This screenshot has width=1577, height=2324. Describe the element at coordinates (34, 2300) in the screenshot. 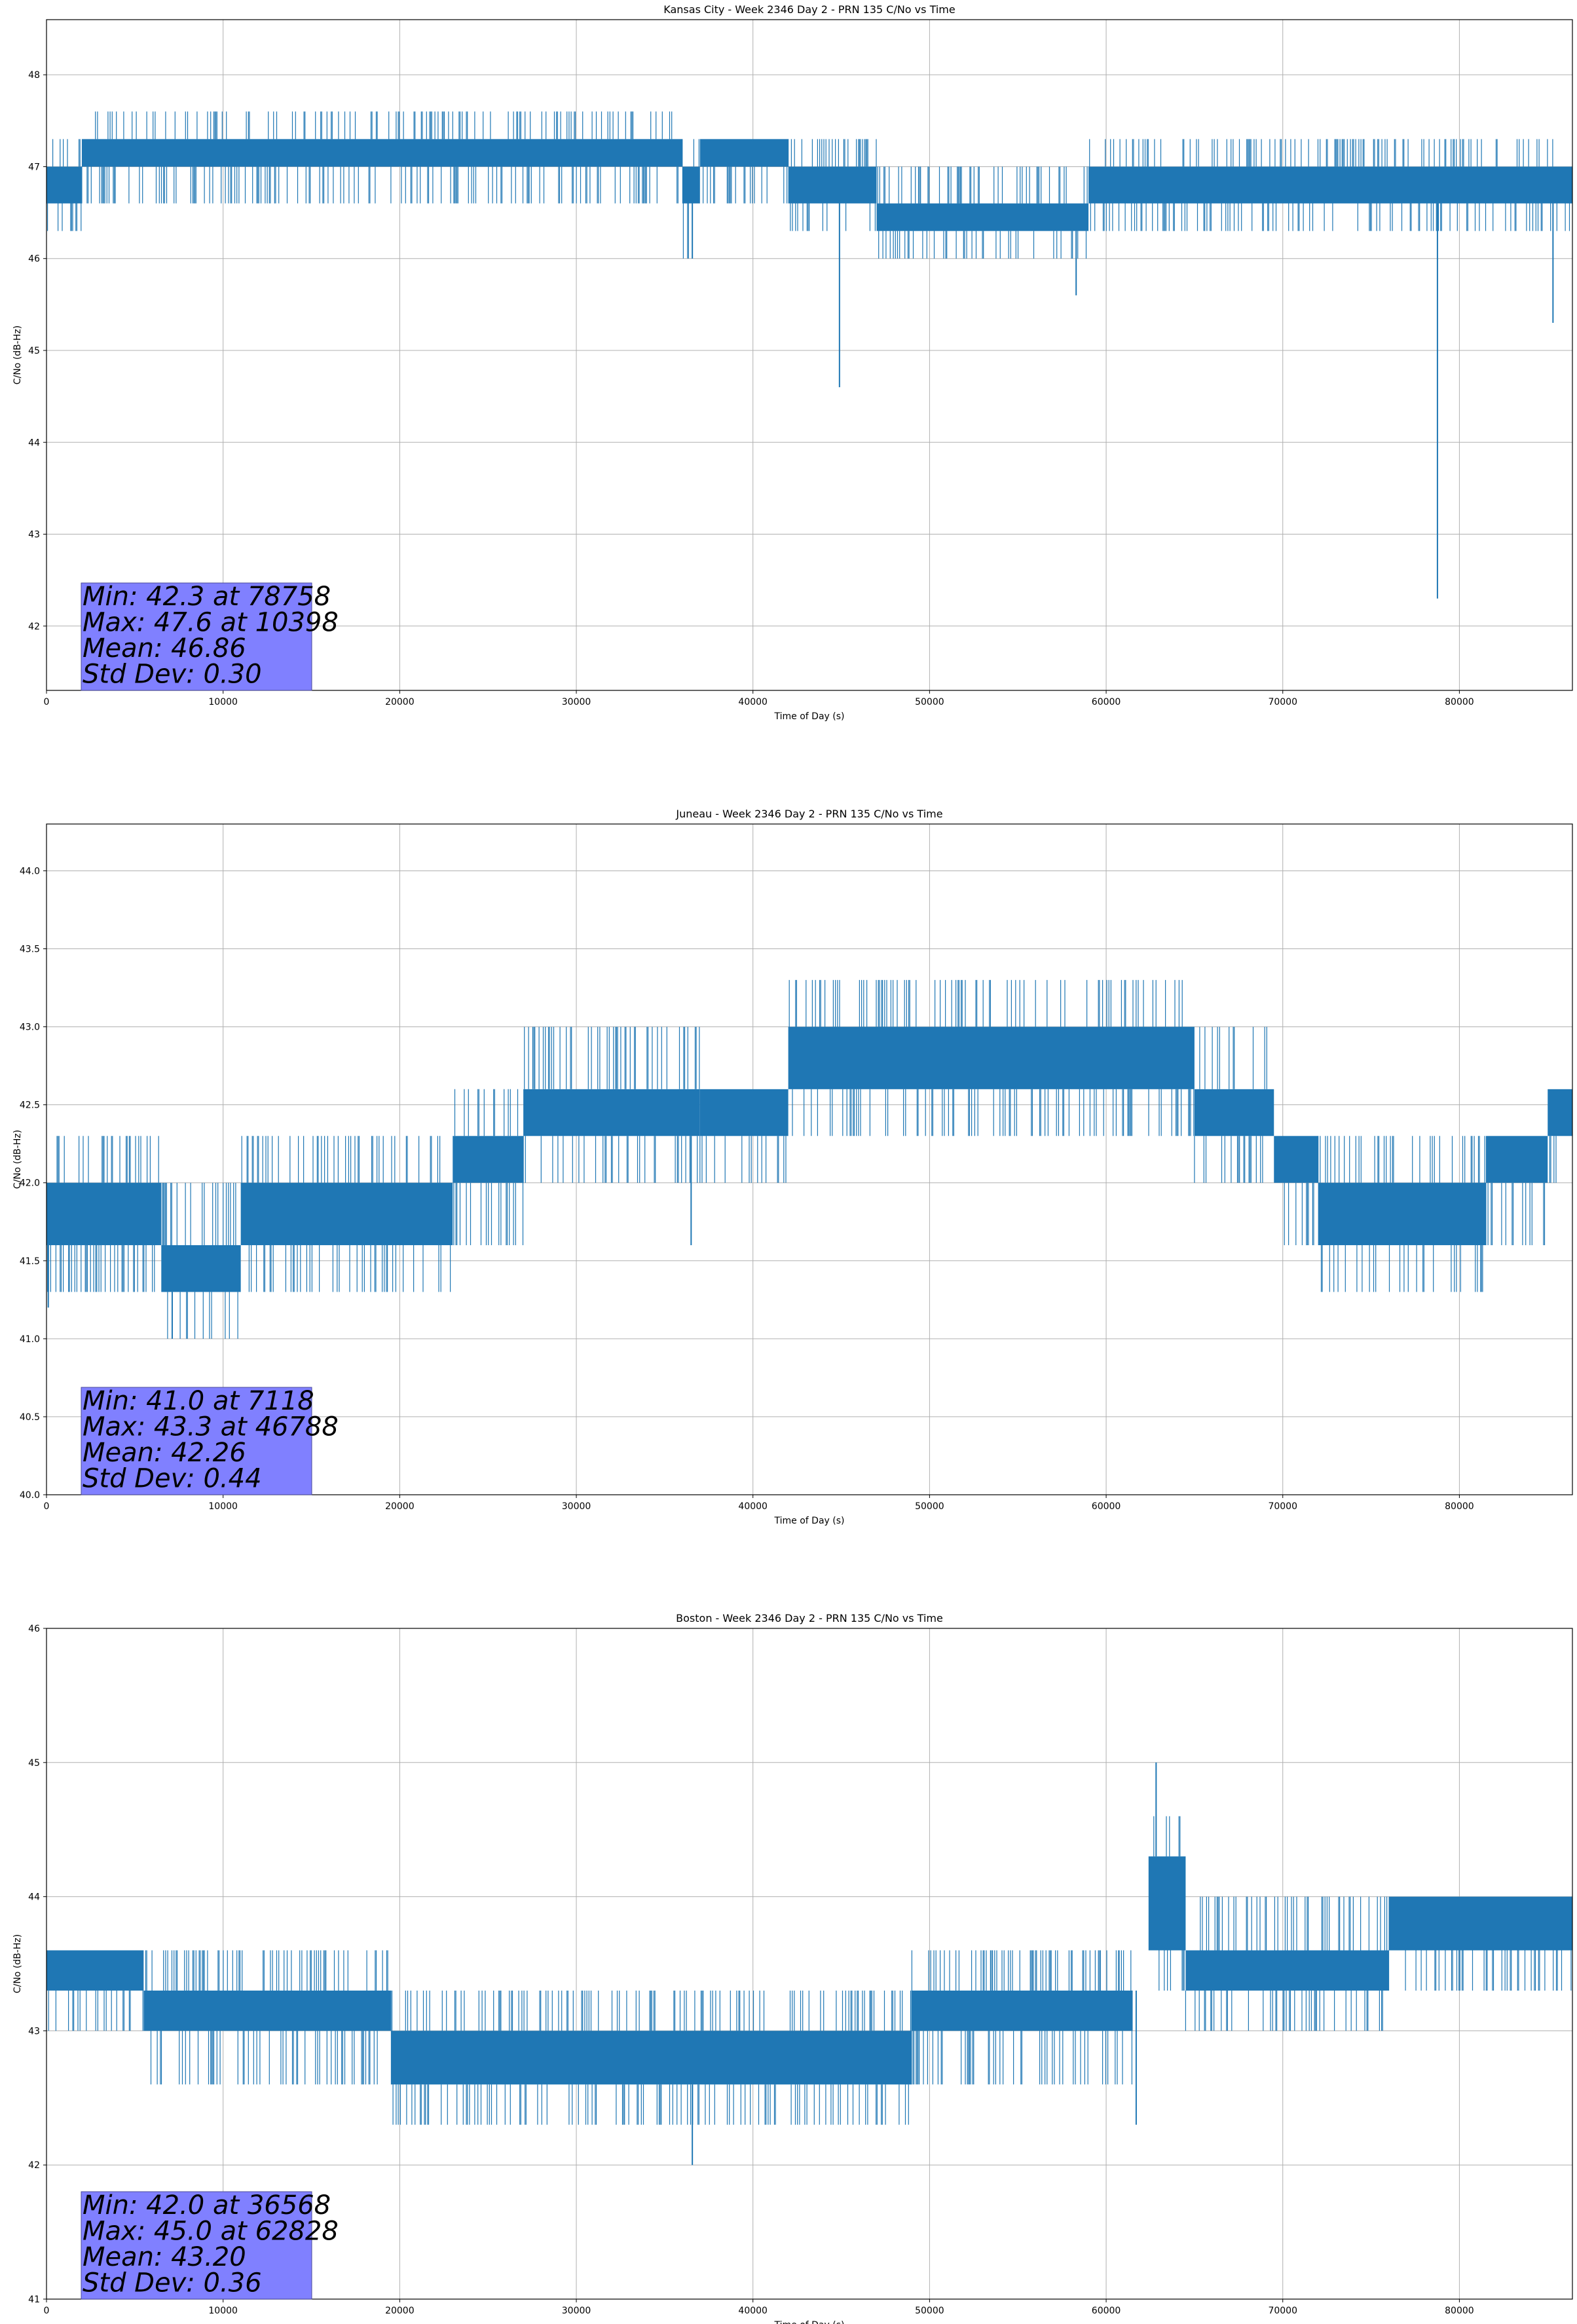

I see `y-tick-label: 41` at that location.